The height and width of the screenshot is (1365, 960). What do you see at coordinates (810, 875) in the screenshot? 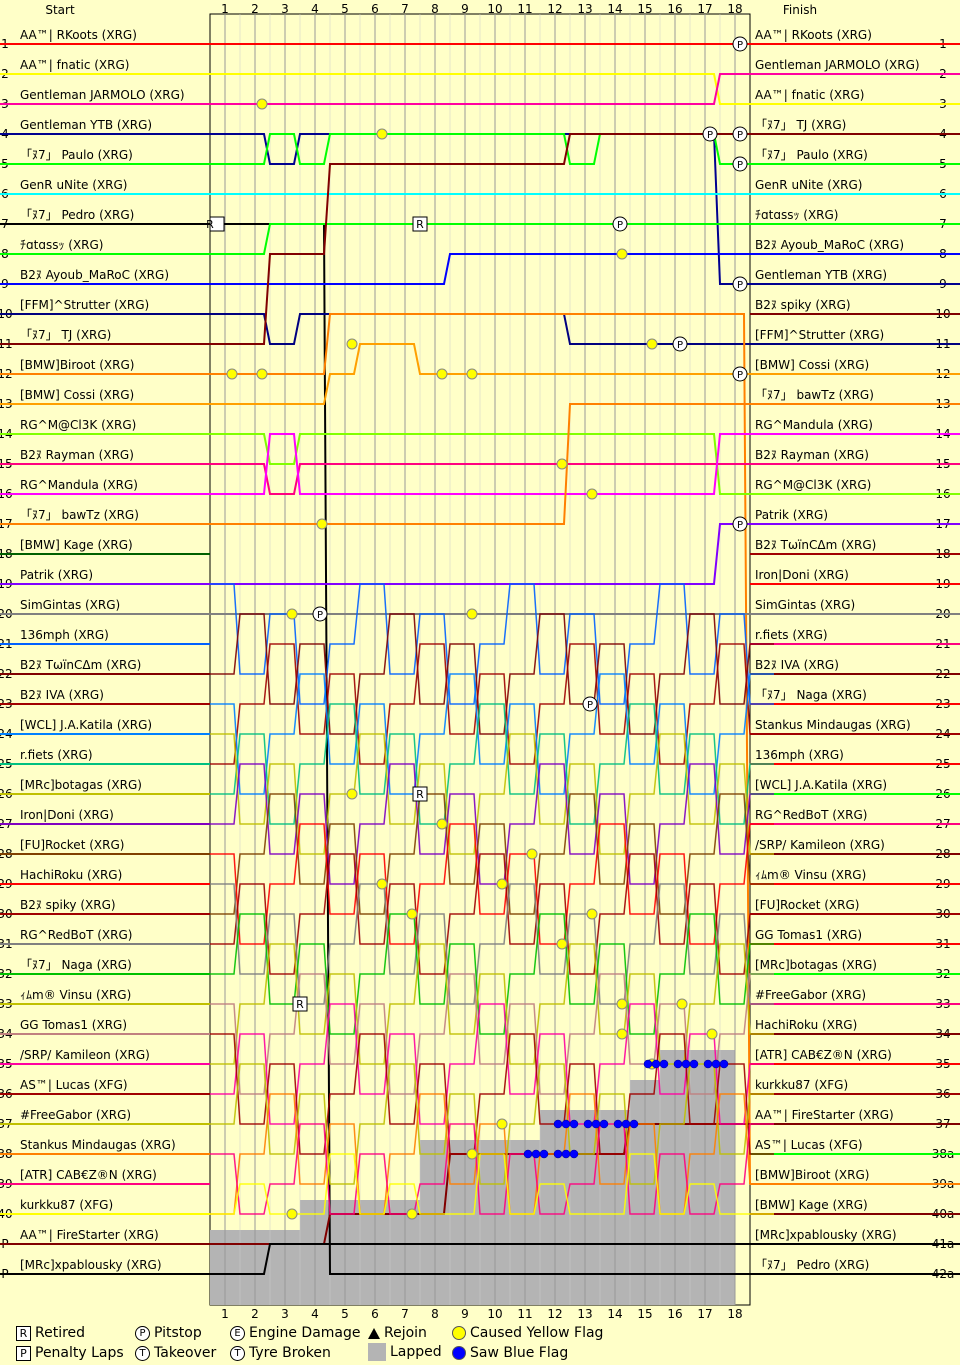
I see `finish-driver-name: ｨﾑm® Vinsu (XRG)` at bounding box center [810, 875].